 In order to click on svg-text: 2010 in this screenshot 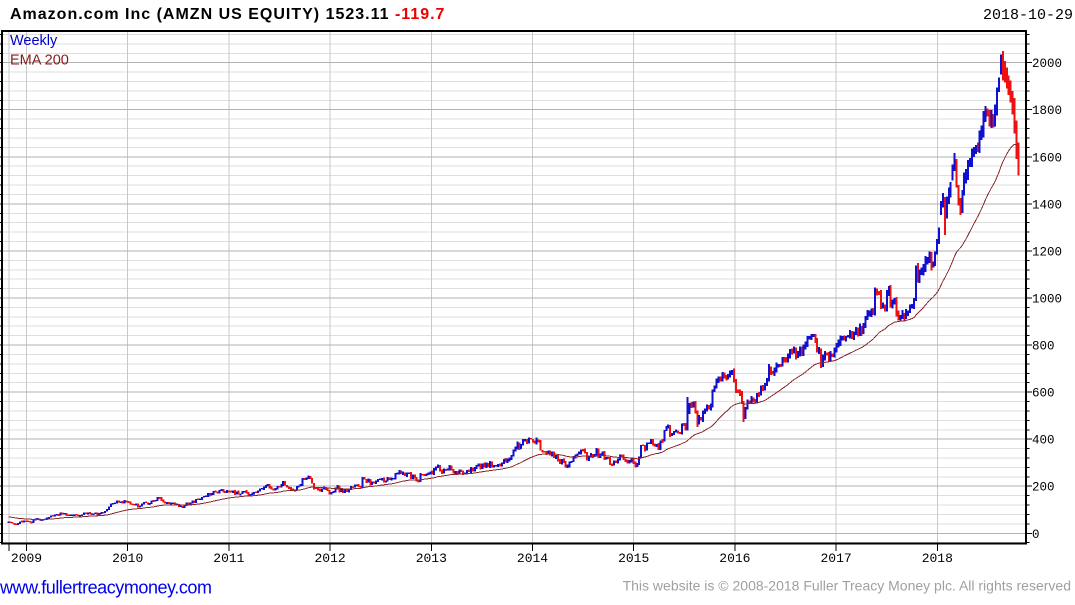, I will do `click(127, 558)`.